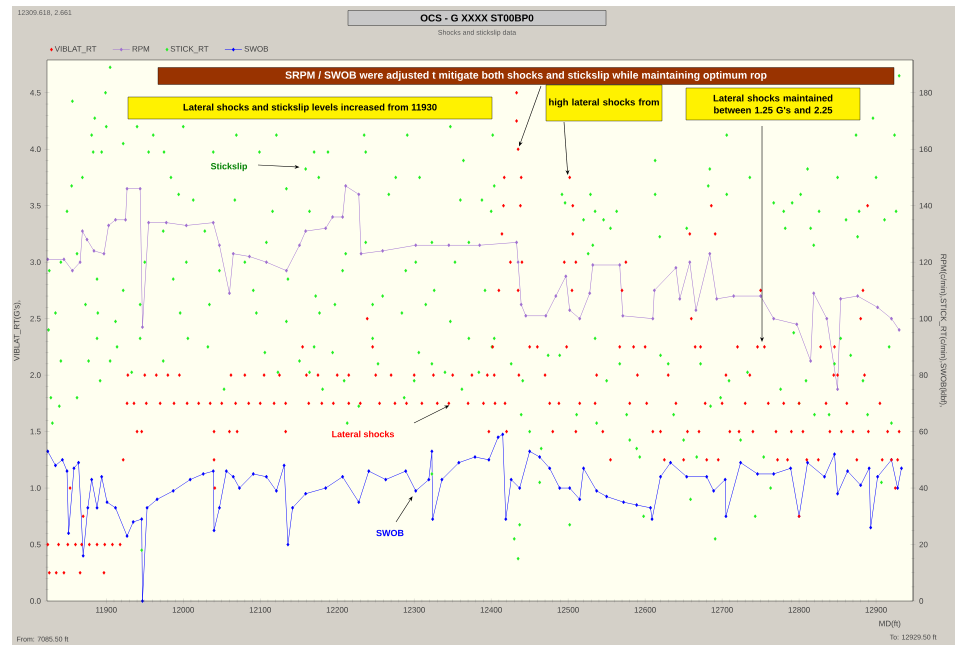  What do you see at coordinates (477, 18) in the screenshot?
I see `chart-title: OCS - G XXXX ST00BP0` at bounding box center [477, 18].